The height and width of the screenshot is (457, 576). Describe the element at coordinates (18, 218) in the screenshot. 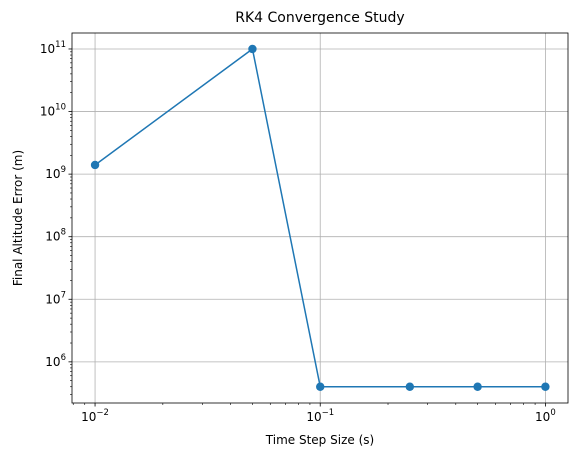

I see `y-axis-label: Final Altitude Error (m)` at that location.